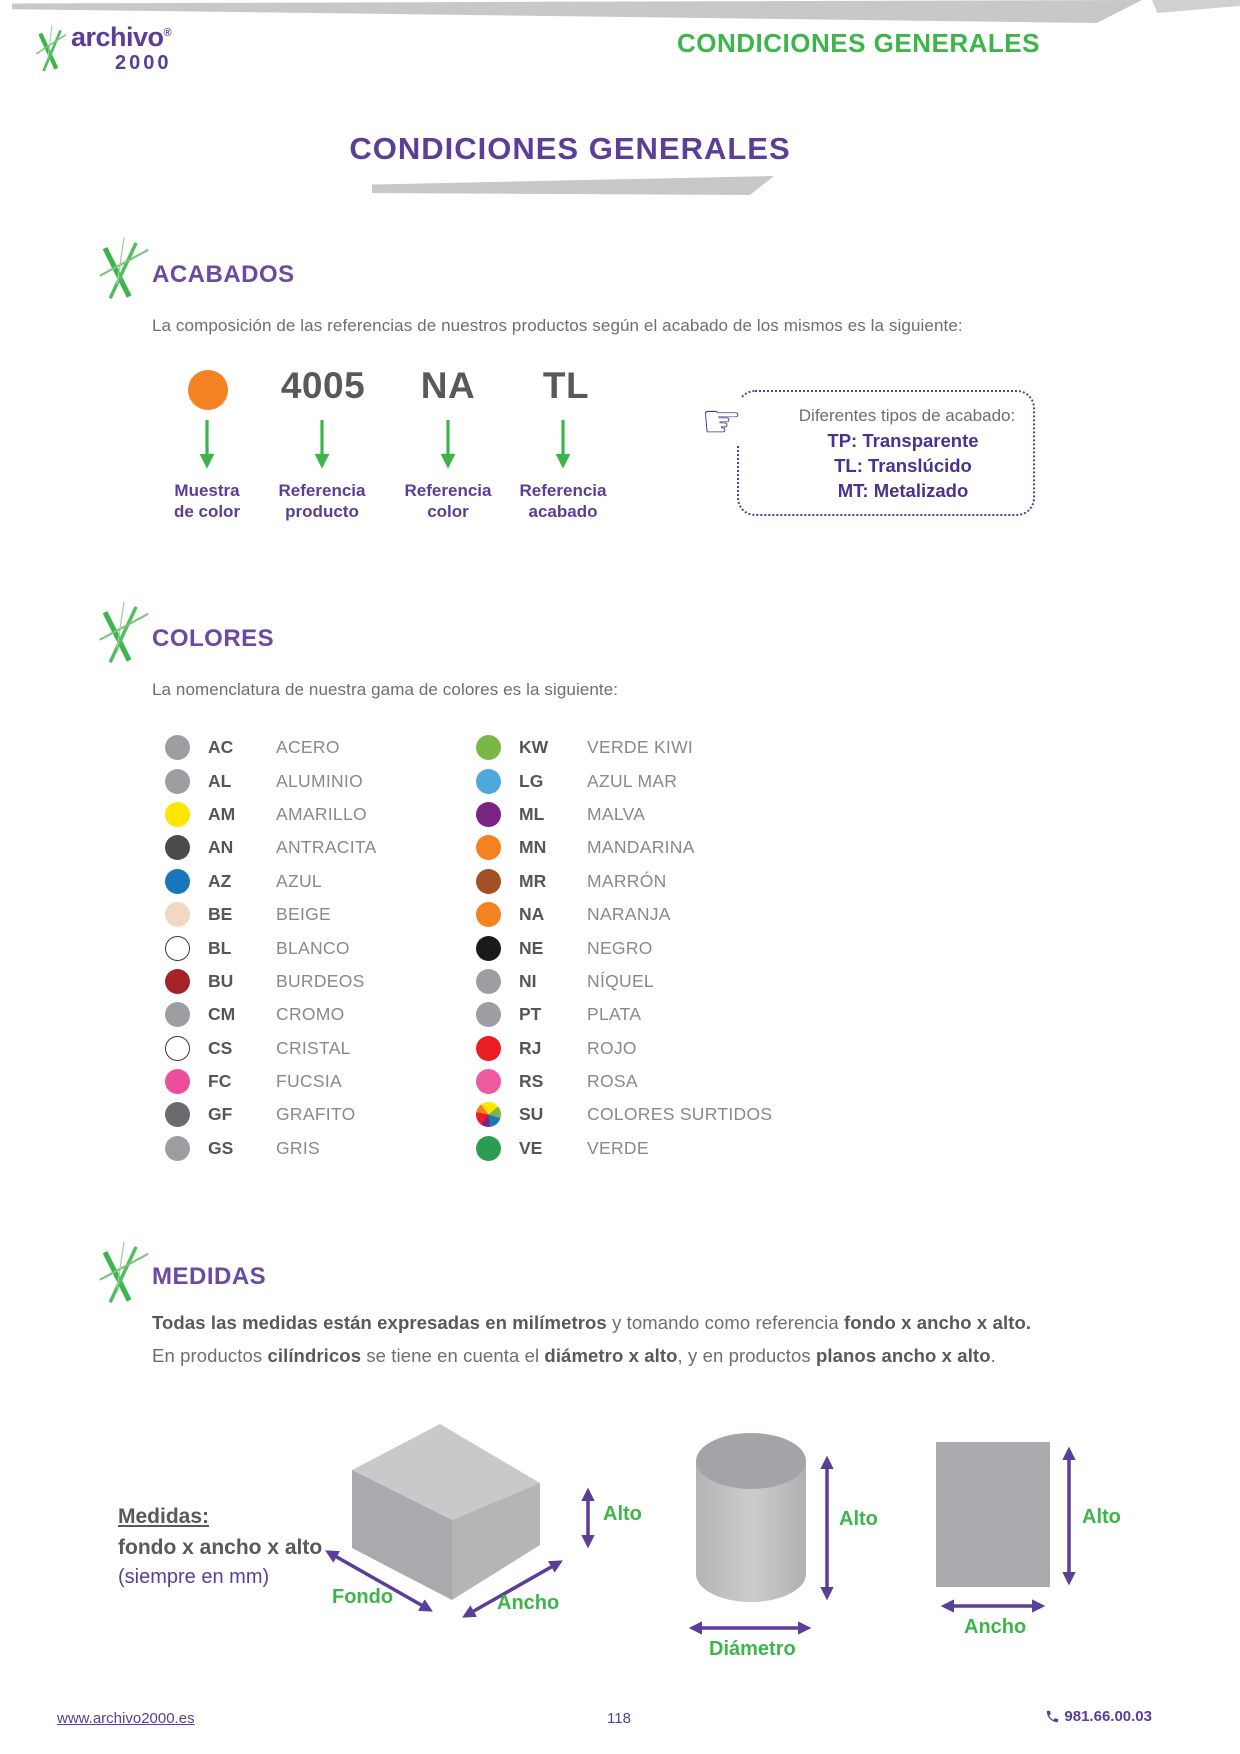 This screenshot has height=1754, width=1240. What do you see at coordinates (271, 747) in the screenshot?
I see `color-row: AC ACERO` at bounding box center [271, 747].